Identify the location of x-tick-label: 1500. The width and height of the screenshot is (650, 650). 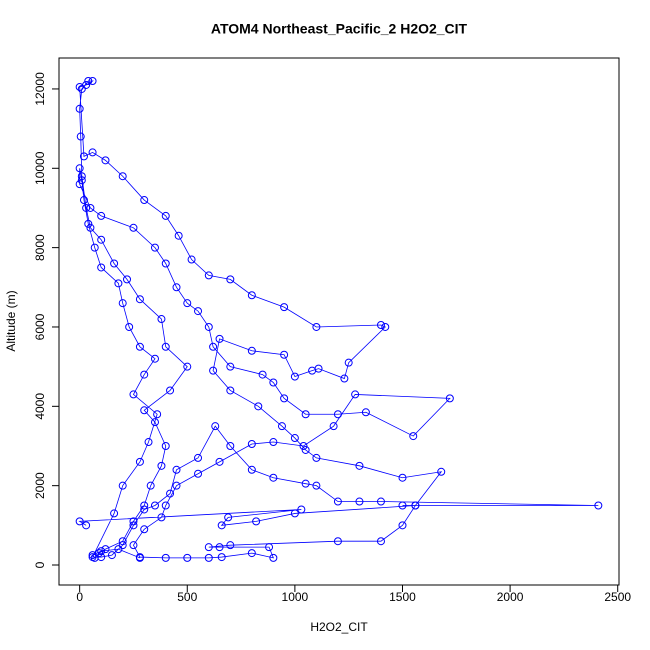
(402, 597).